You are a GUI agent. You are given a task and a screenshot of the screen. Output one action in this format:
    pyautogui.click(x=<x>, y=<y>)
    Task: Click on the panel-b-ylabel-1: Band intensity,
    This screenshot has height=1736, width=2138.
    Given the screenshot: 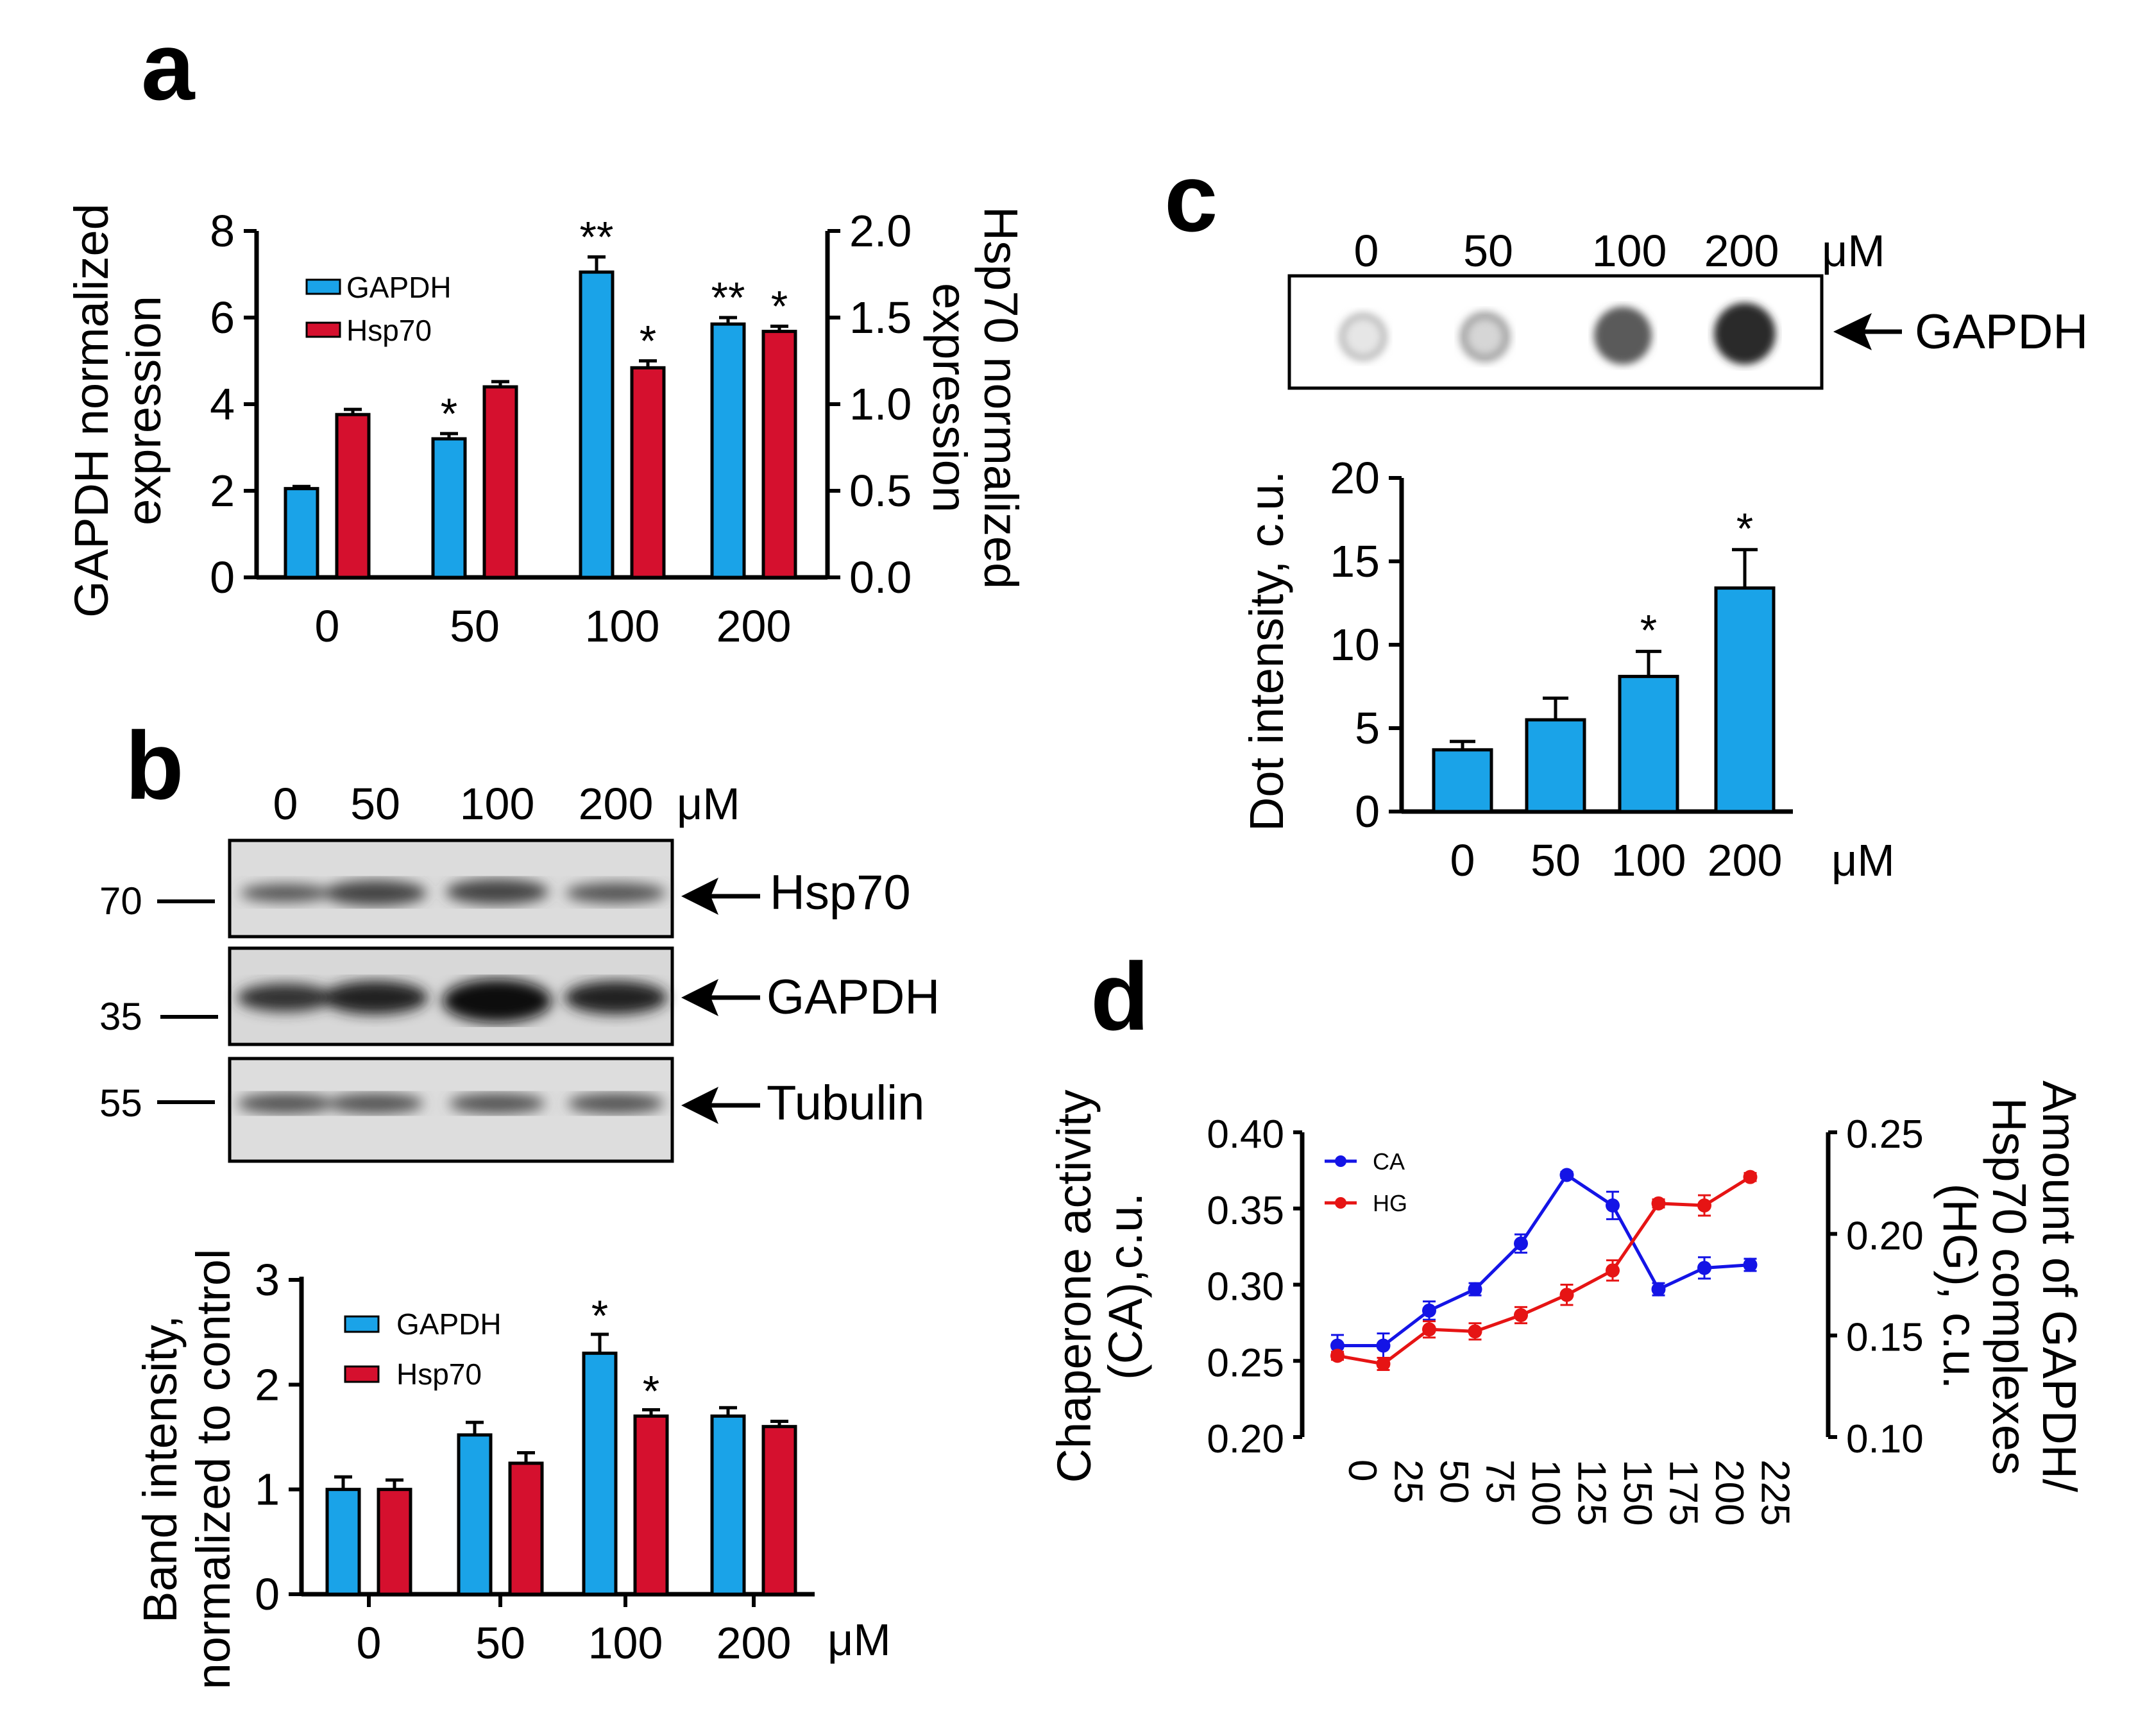 What is the action you would take?
    pyautogui.click(x=160, y=1469)
    